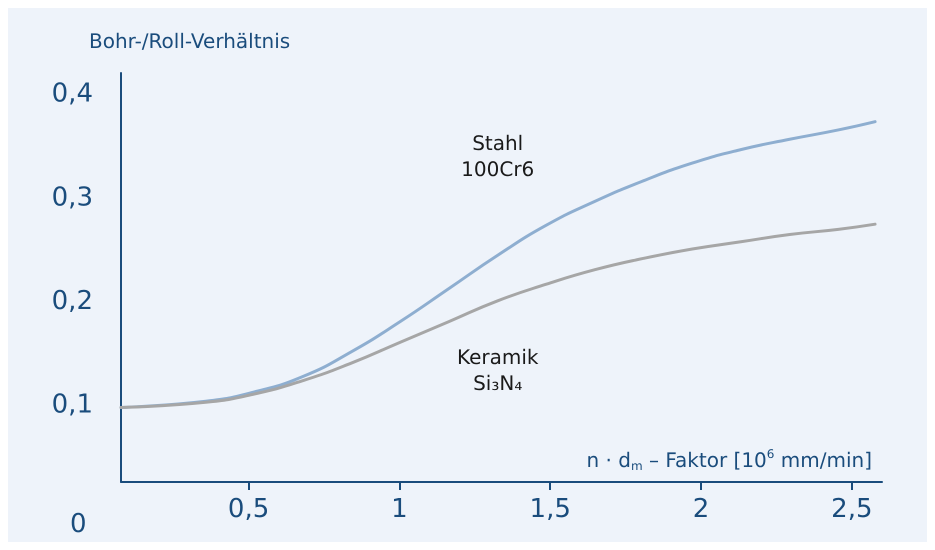 Image resolution: width=935 pixels, height=550 pixels. What do you see at coordinates (497, 156) in the screenshot?
I see `text: Stahl 100Cr6` at bounding box center [497, 156].